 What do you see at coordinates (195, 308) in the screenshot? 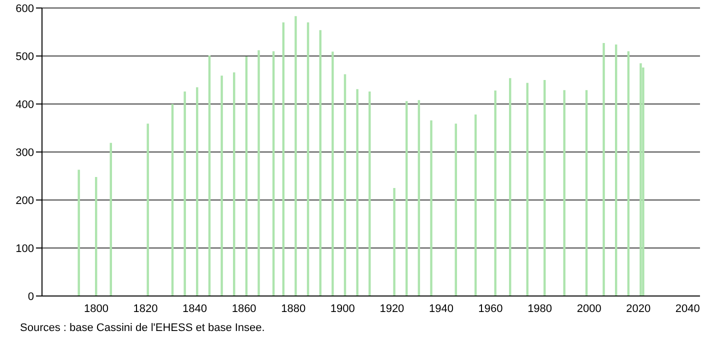
I see `x-tick-label: 1840` at bounding box center [195, 308].